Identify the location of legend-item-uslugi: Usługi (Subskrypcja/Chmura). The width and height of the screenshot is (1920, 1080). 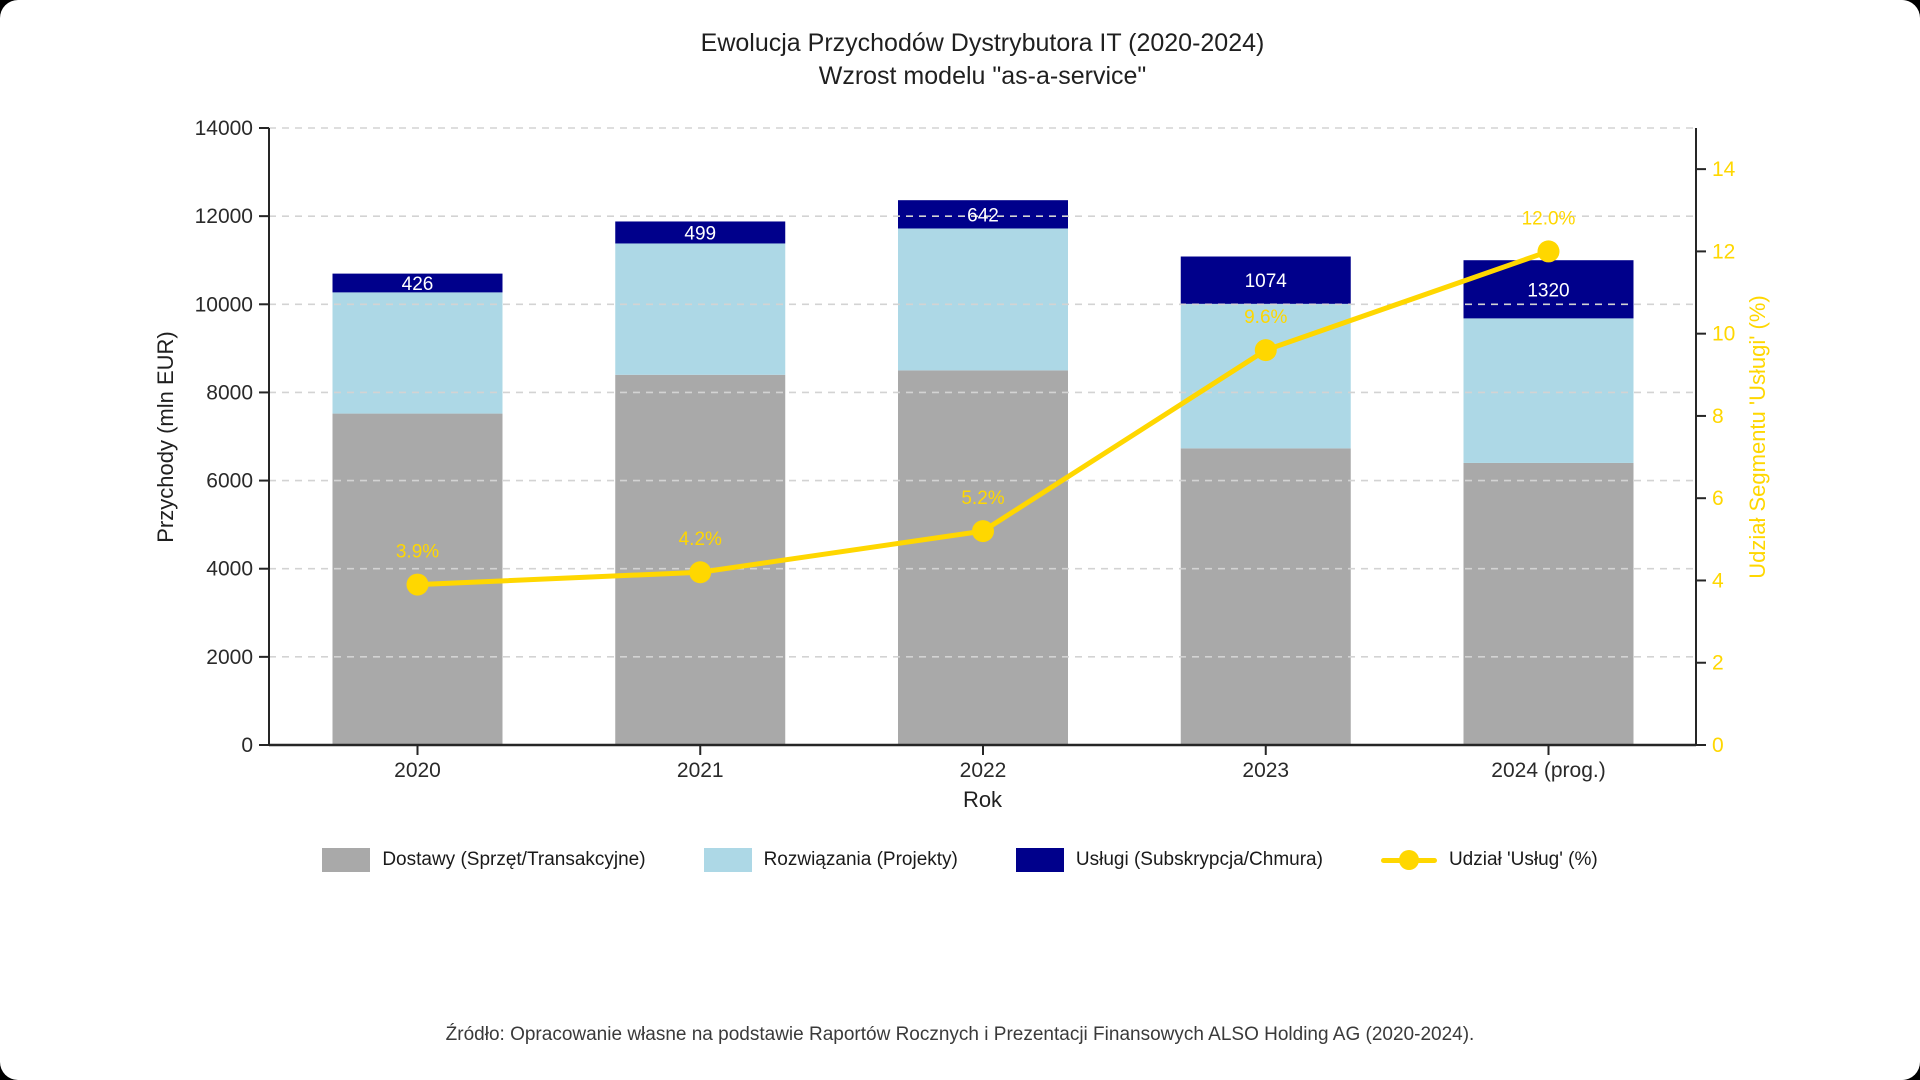
(1169, 860).